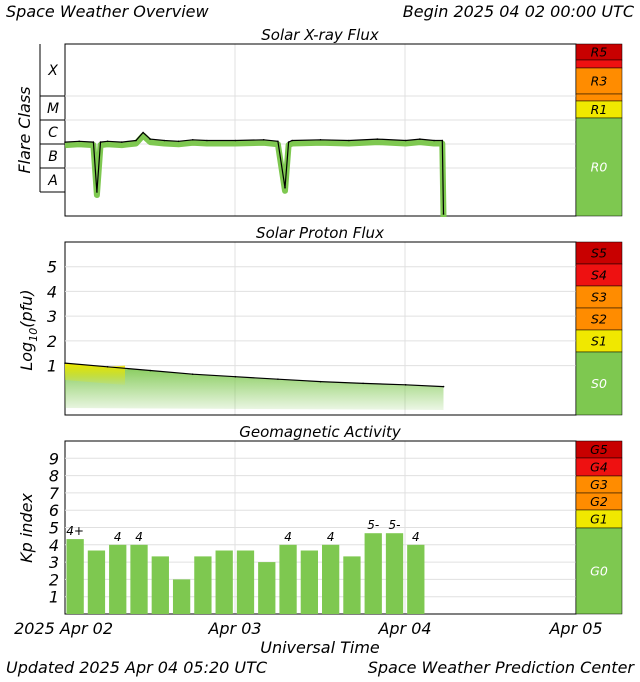 The width and height of the screenshot is (640, 682). I want to click on kp-ylabel: Kp index, so click(26, 528).